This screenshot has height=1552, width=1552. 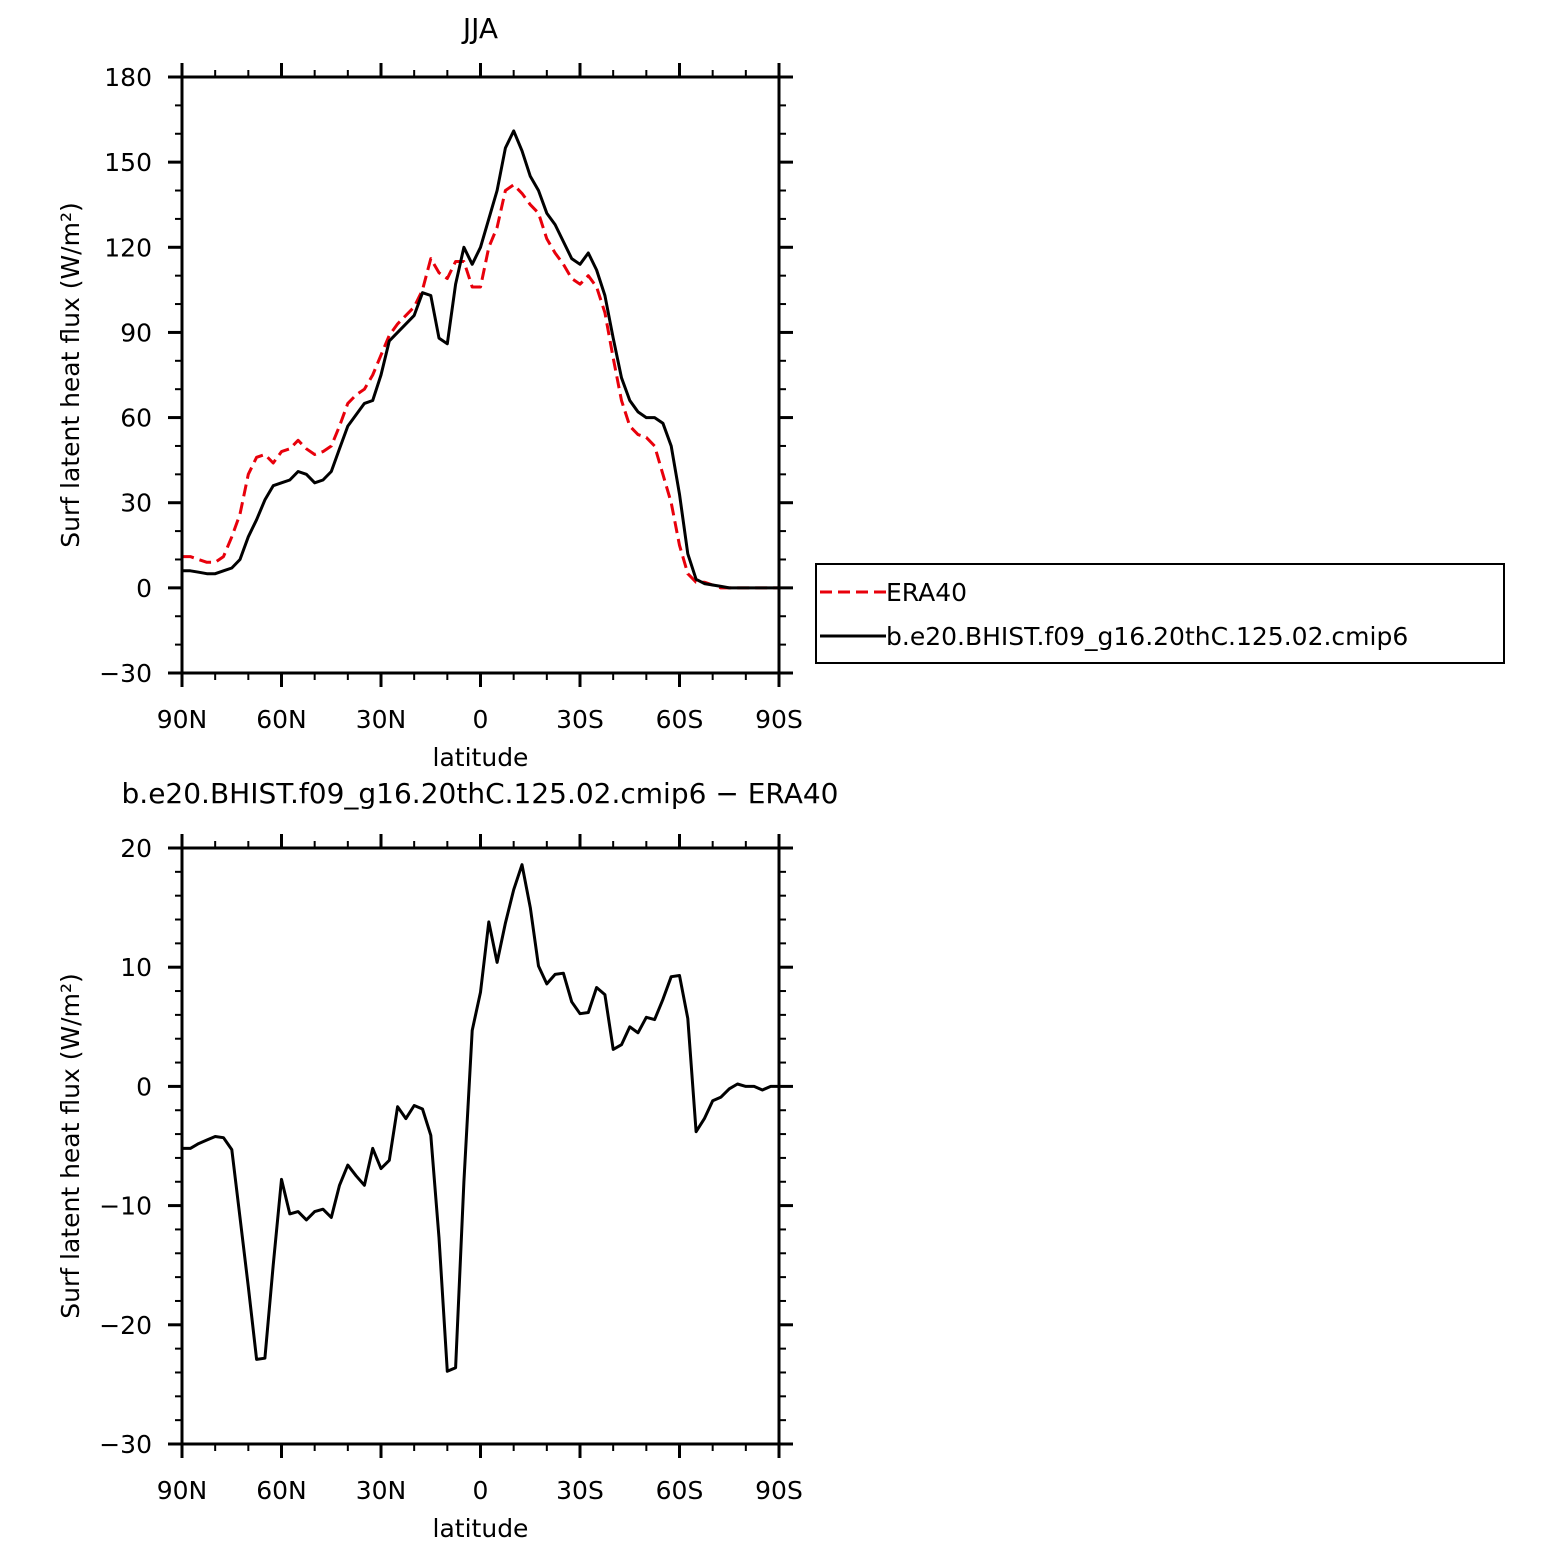 I want to click on legend-label-era40: ERA40, so click(x=926, y=592).